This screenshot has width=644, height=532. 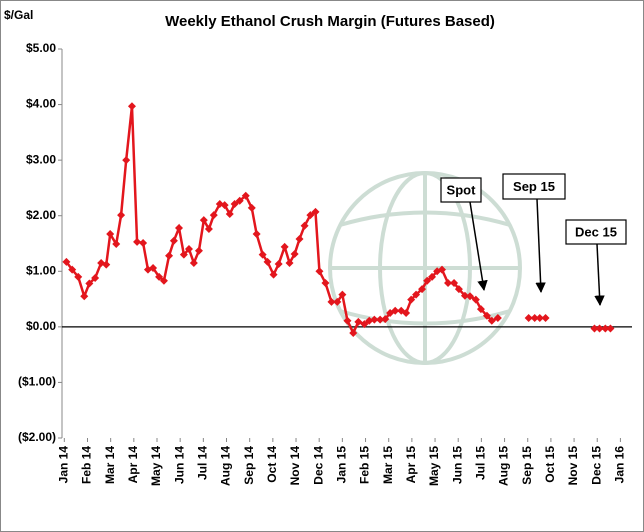 What do you see at coordinates (41, 48) in the screenshot?
I see `y-tick-label: $5.00` at bounding box center [41, 48].